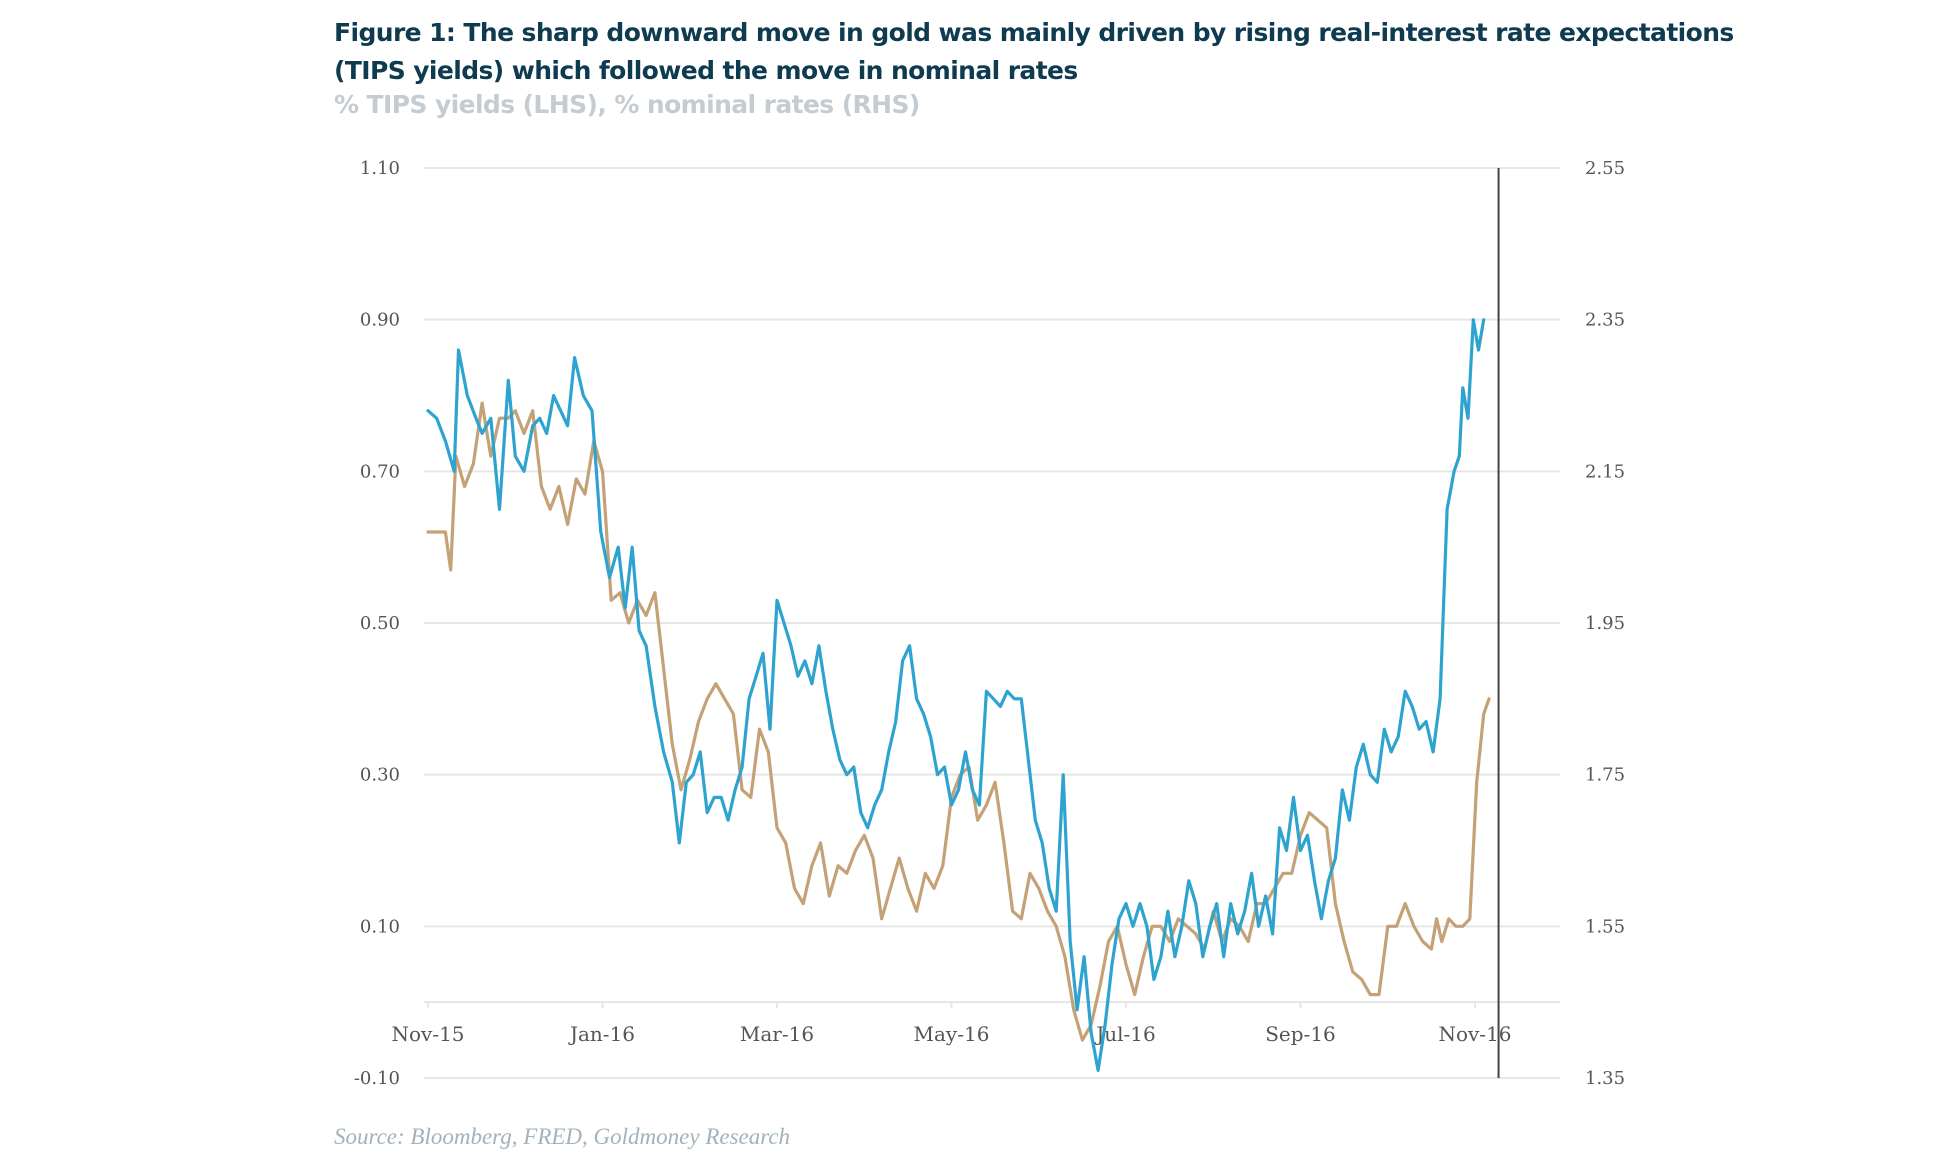  What do you see at coordinates (380, 623) in the screenshot?
I see `y-tick-label-left: 0.50` at bounding box center [380, 623].